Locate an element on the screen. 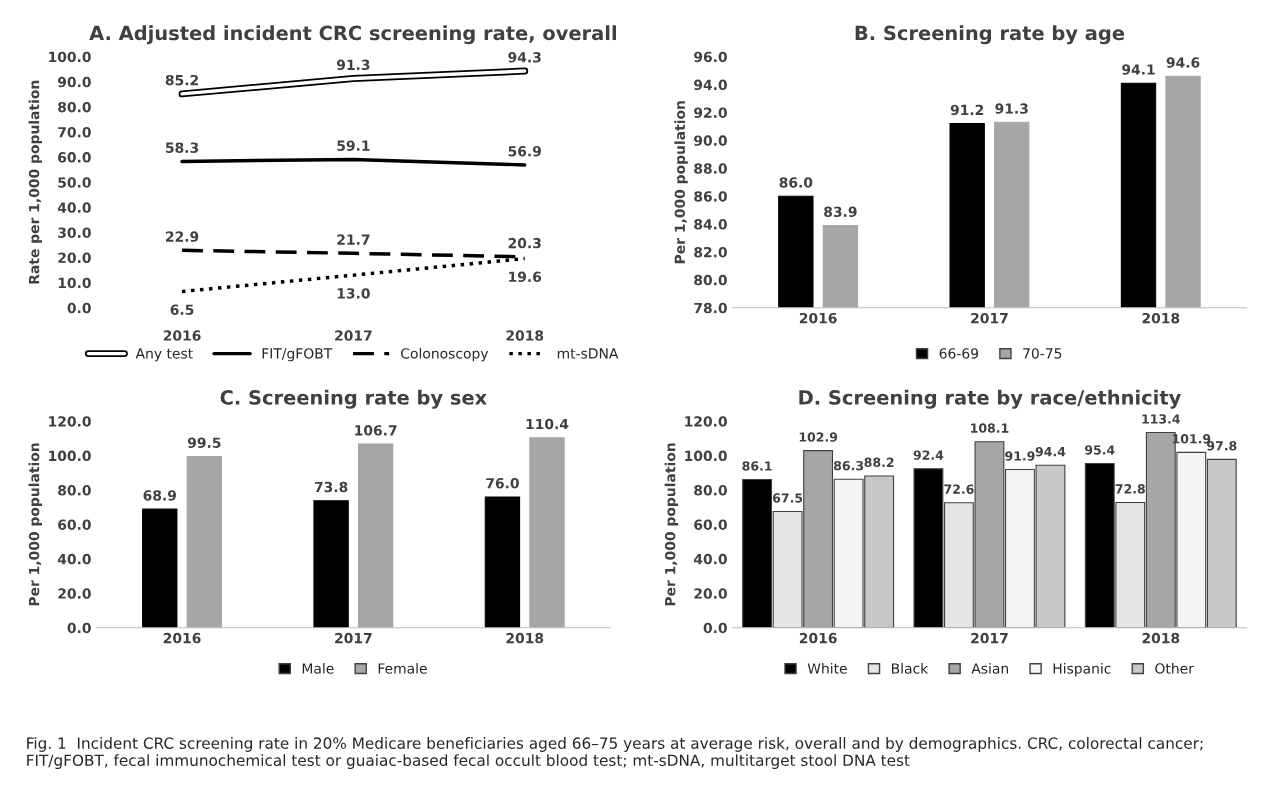 The image size is (1285, 810). data-label: 86.1 is located at coordinates (757, 466).